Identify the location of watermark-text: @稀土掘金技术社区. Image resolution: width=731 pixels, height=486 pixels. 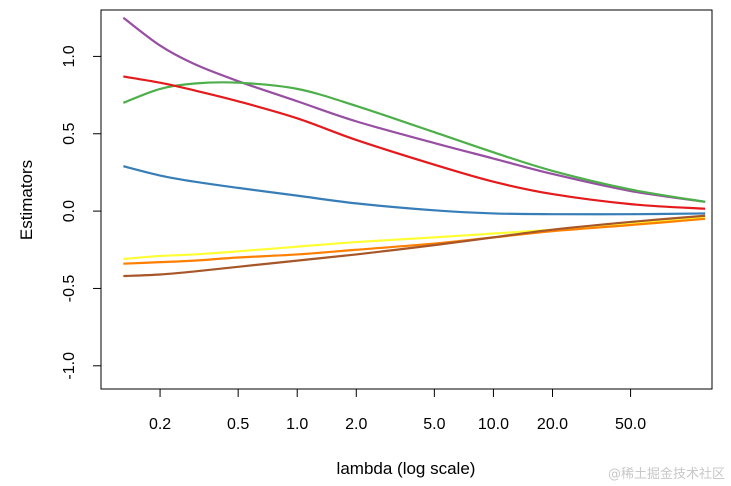
(666, 474).